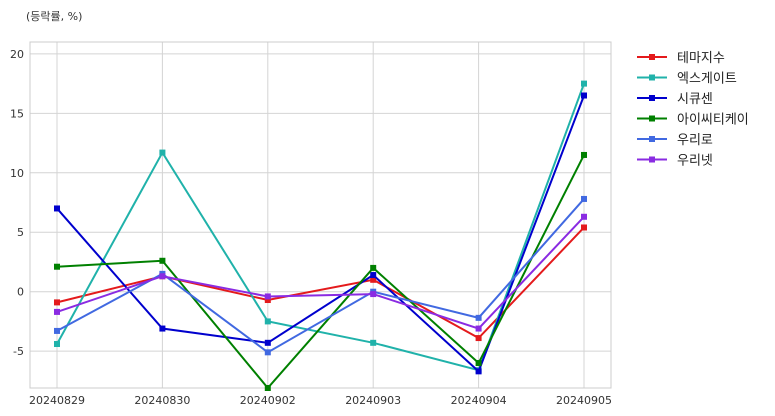 This screenshot has height=416, width=775. Describe the element at coordinates (695, 99) in the screenshot. I see `legend-label: 시큐센` at that location.